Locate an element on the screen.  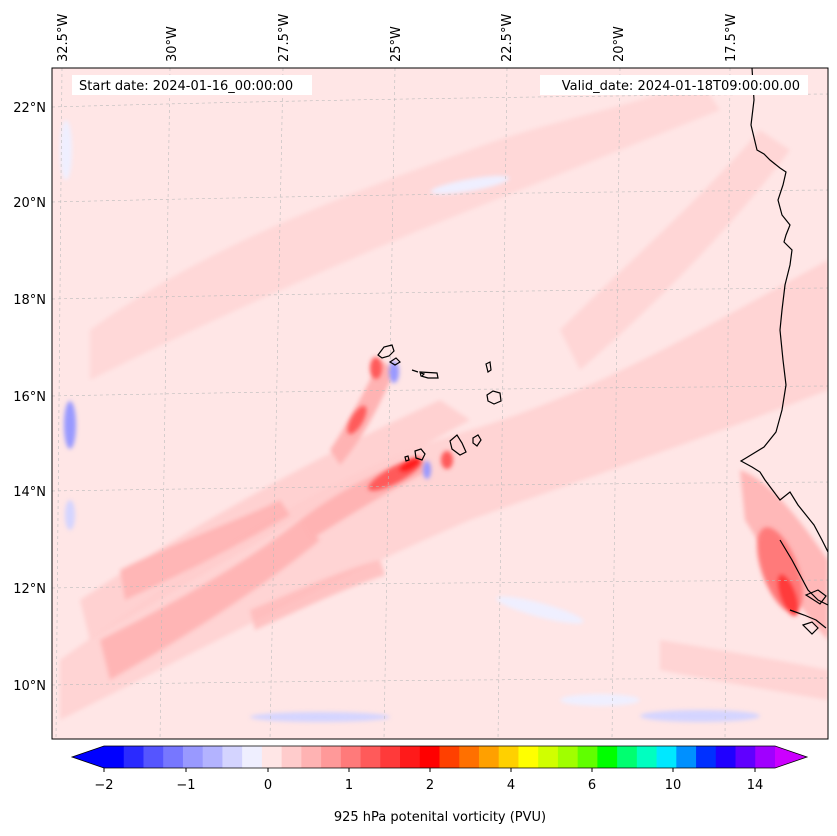
island-boa-vista is located at coordinates (494, 397).